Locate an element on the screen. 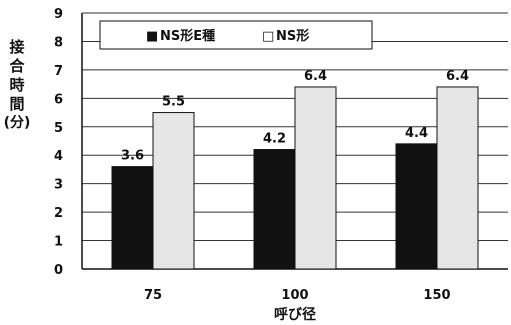 This screenshot has width=511, height=325. y-axis-label-char: 接 is located at coordinates (17, 47).